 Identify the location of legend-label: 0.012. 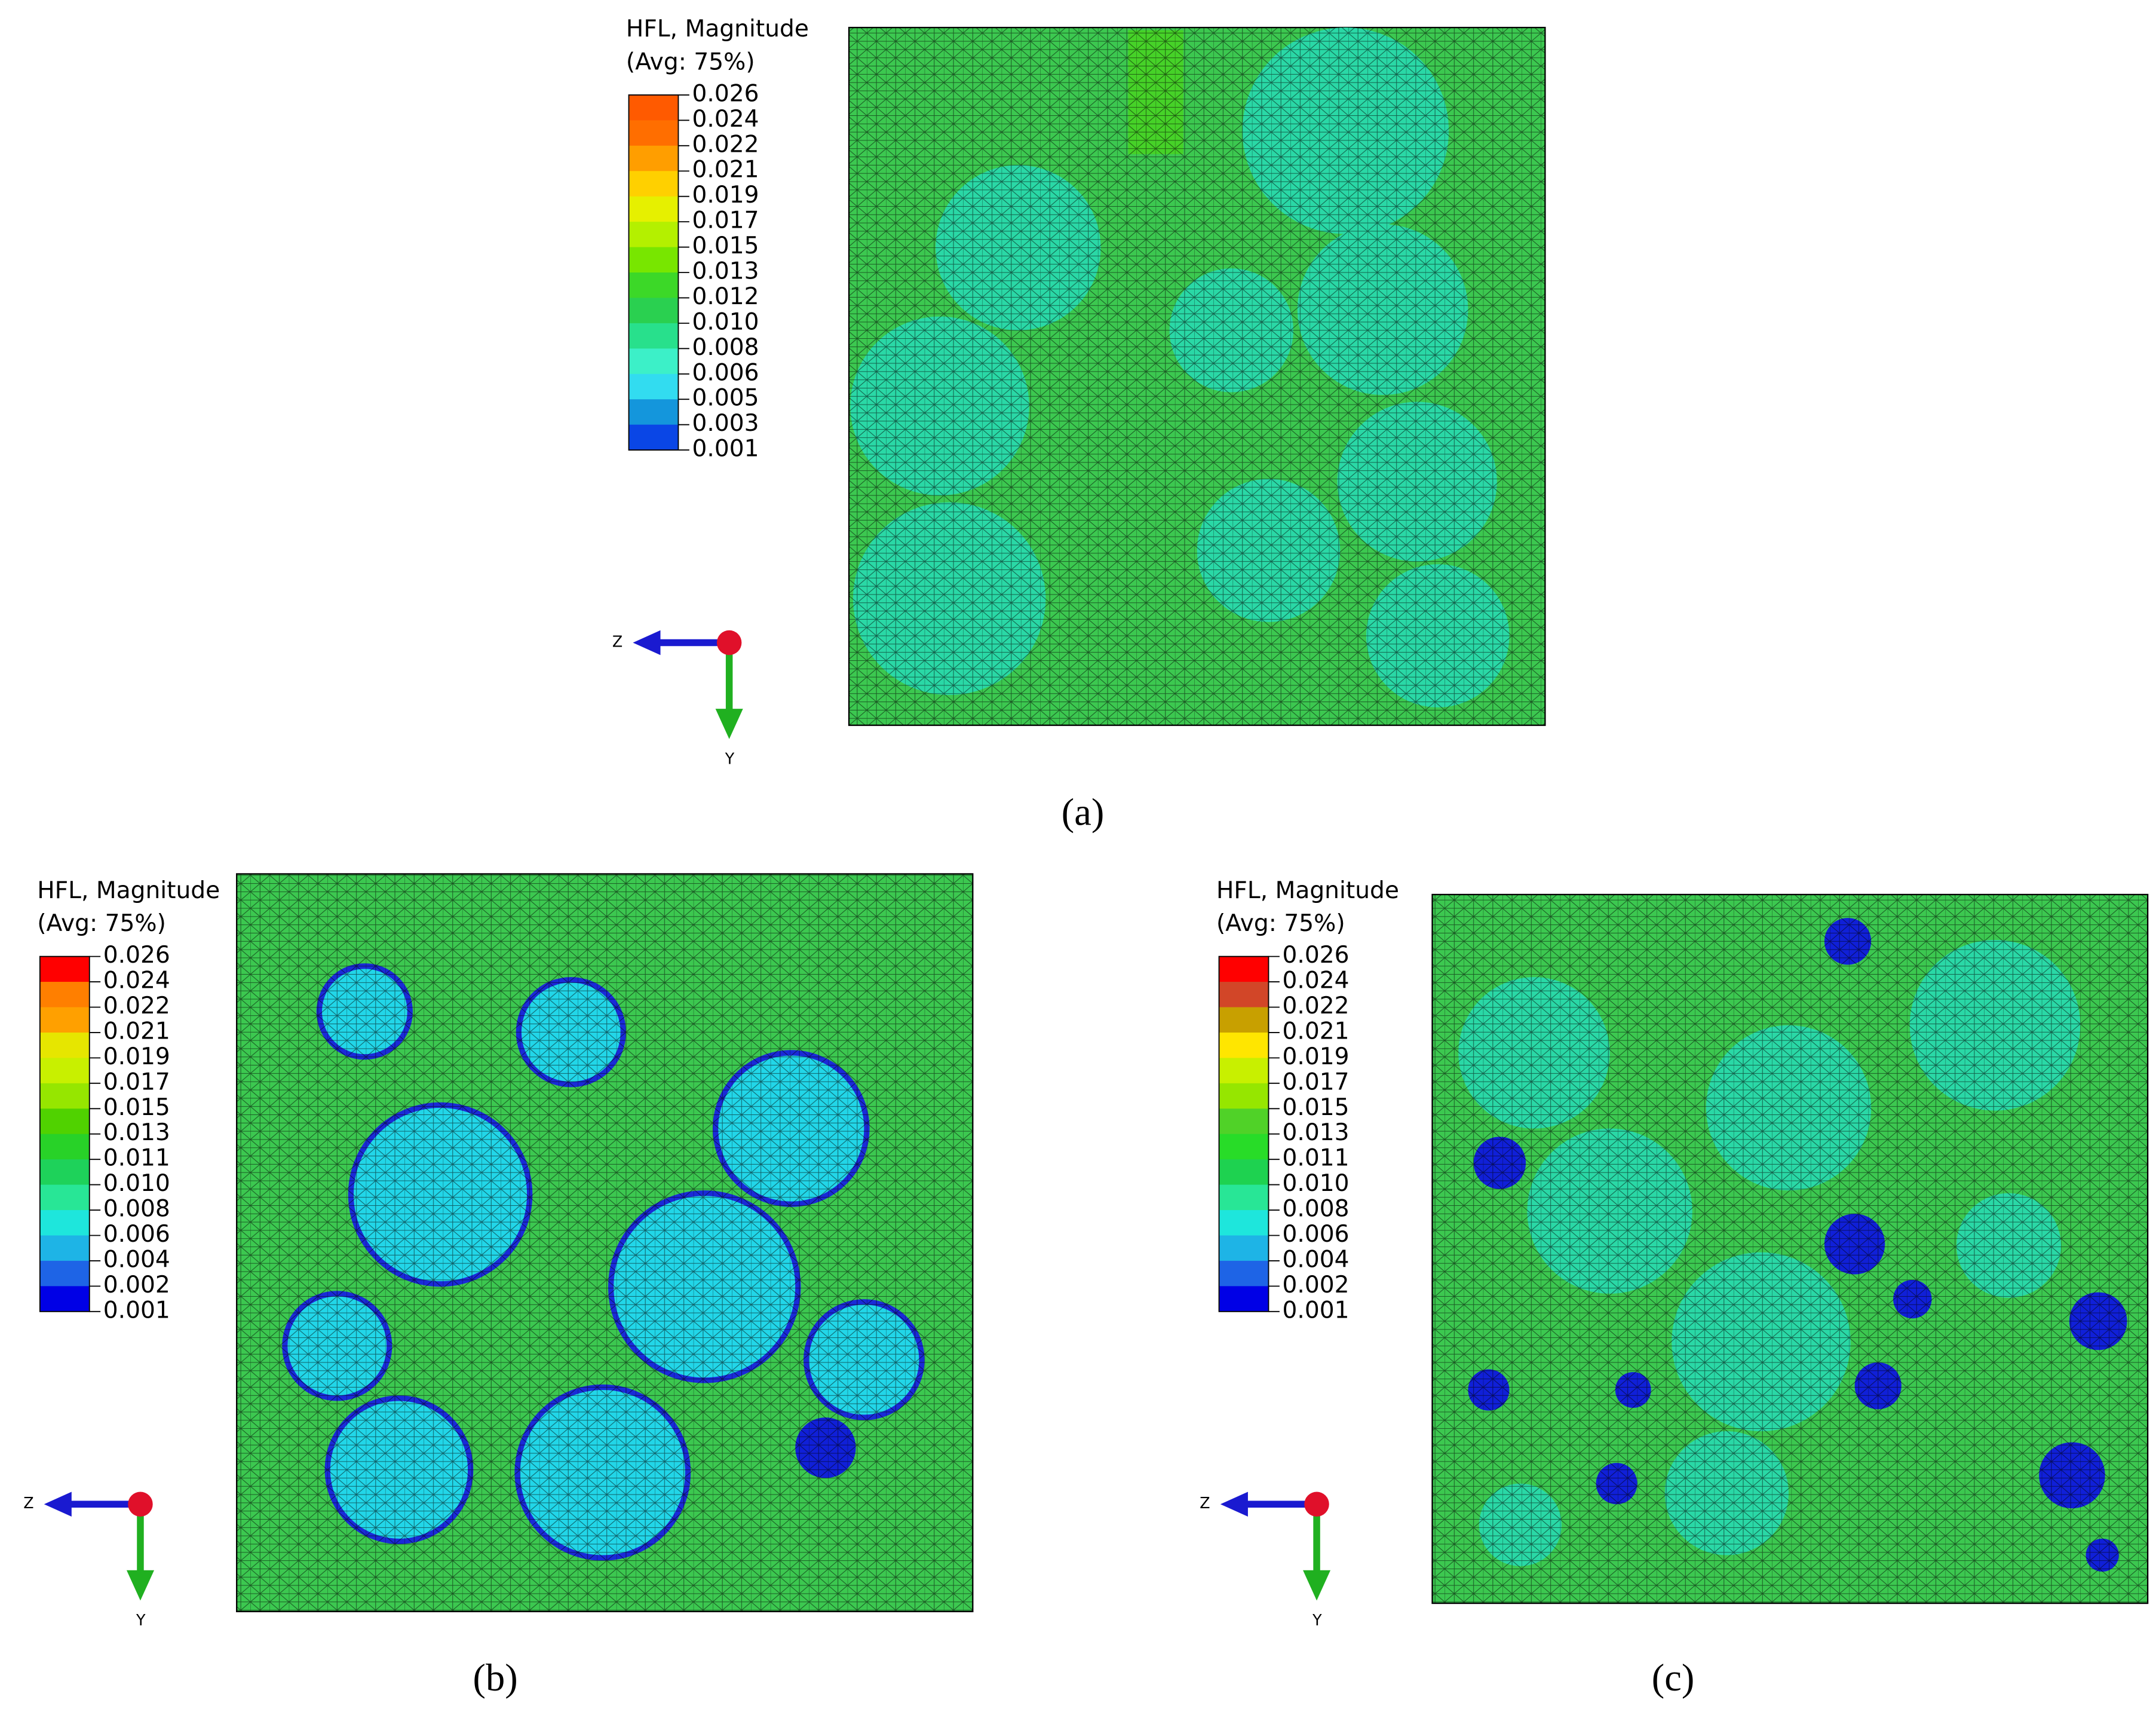
(725, 296).